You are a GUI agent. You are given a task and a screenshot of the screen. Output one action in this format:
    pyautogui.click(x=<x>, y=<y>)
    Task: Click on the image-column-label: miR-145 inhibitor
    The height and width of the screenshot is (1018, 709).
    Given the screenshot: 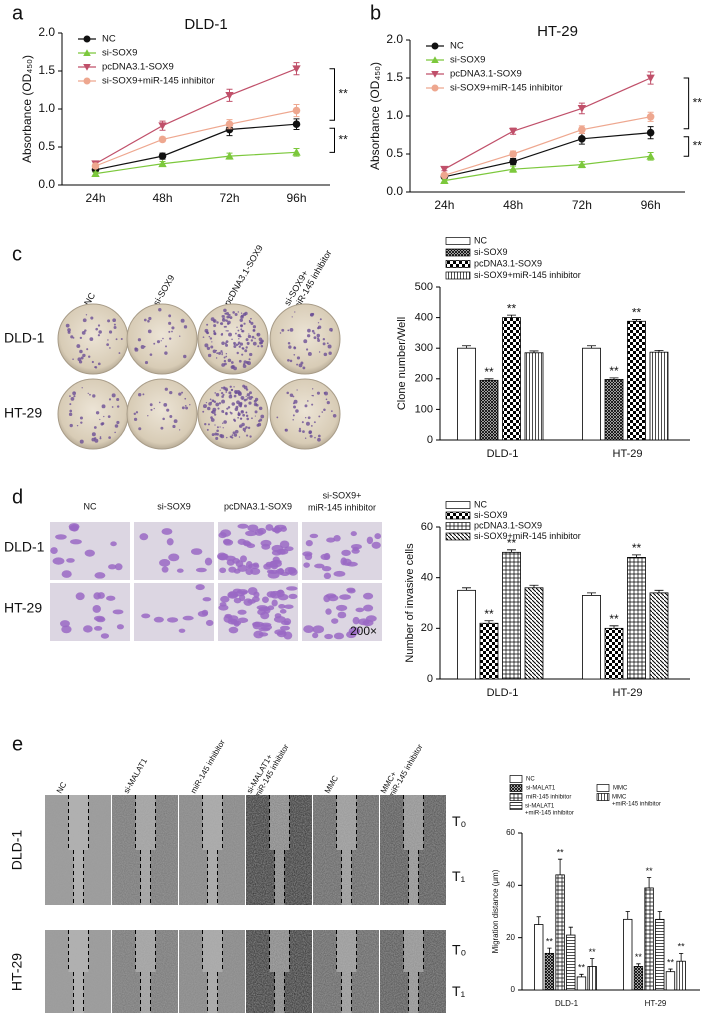 What is the action you would take?
    pyautogui.click(x=342, y=507)
    